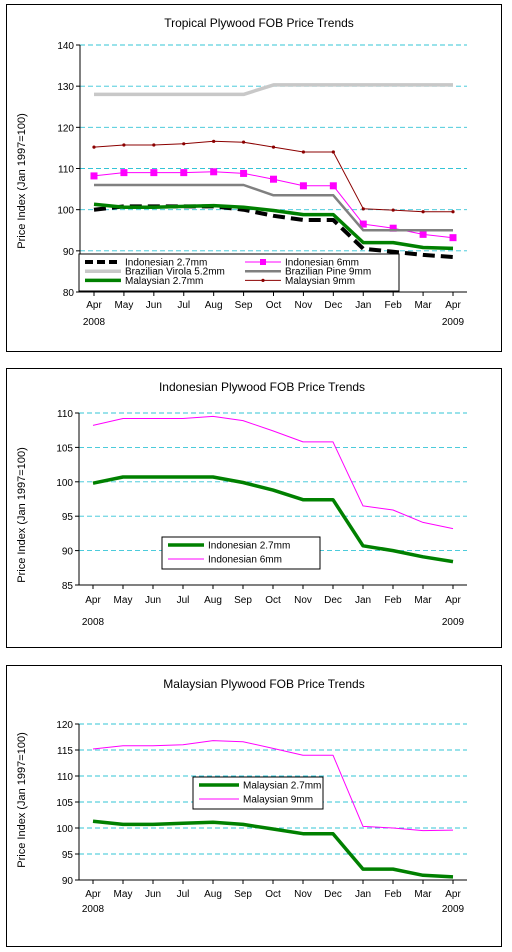 The height and width of the screenshot is (952, 512). Describe the element at coordinates (175, 272) in the screenshot. I see `legend-label: Brazilian Virola 5.2mm` at that location.